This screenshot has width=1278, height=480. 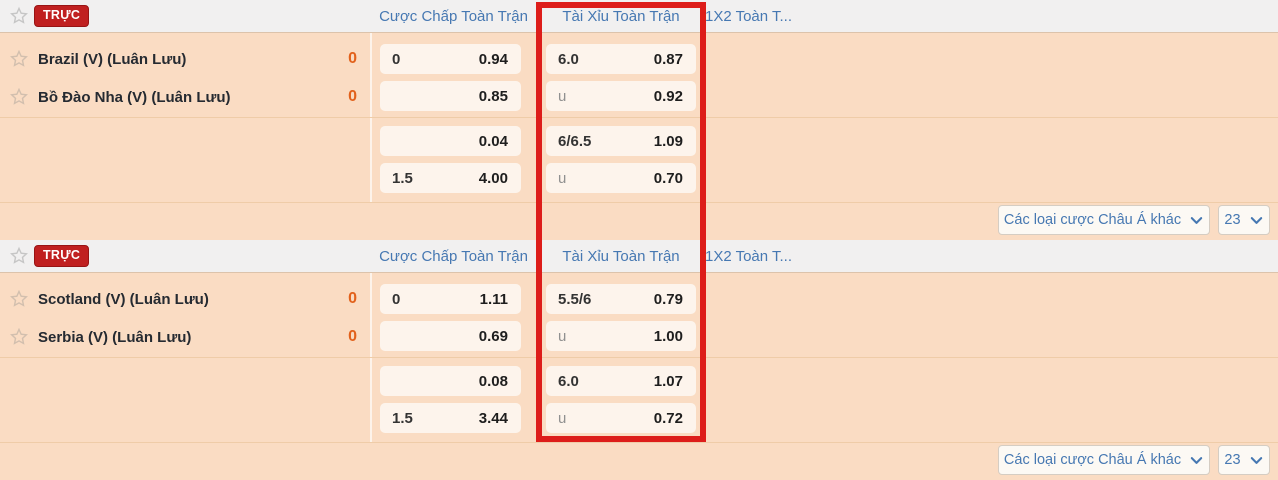 What do you see at coordinates (493, 178) in the screenshot?
I see `odds-value: 4.00` at bounding box center [493, 178].